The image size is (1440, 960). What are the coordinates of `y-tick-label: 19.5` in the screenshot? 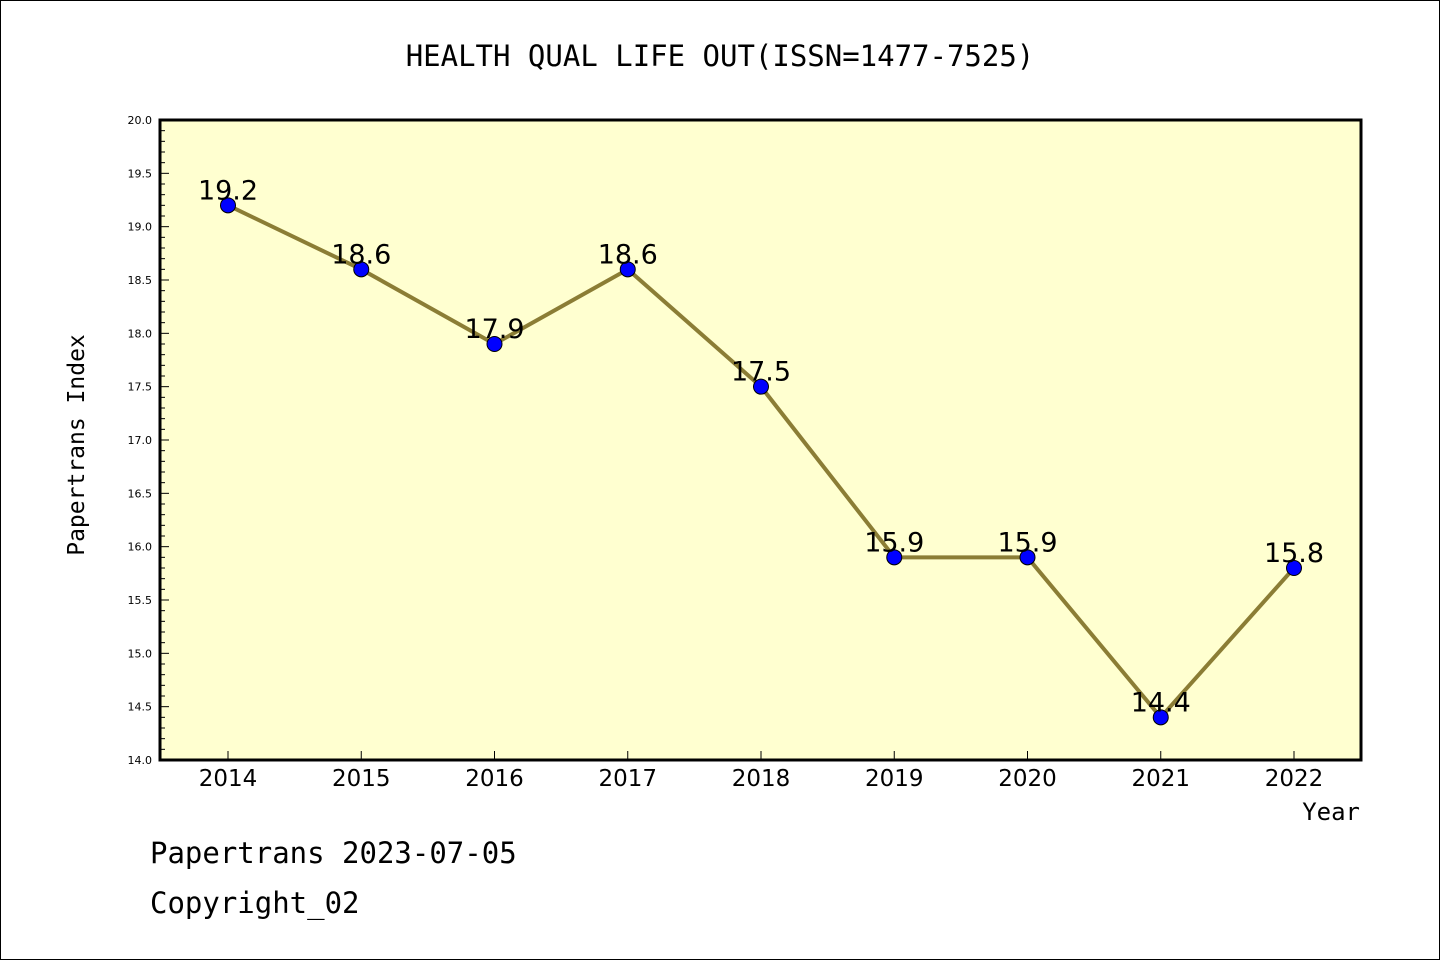 It's located at (140, 173).